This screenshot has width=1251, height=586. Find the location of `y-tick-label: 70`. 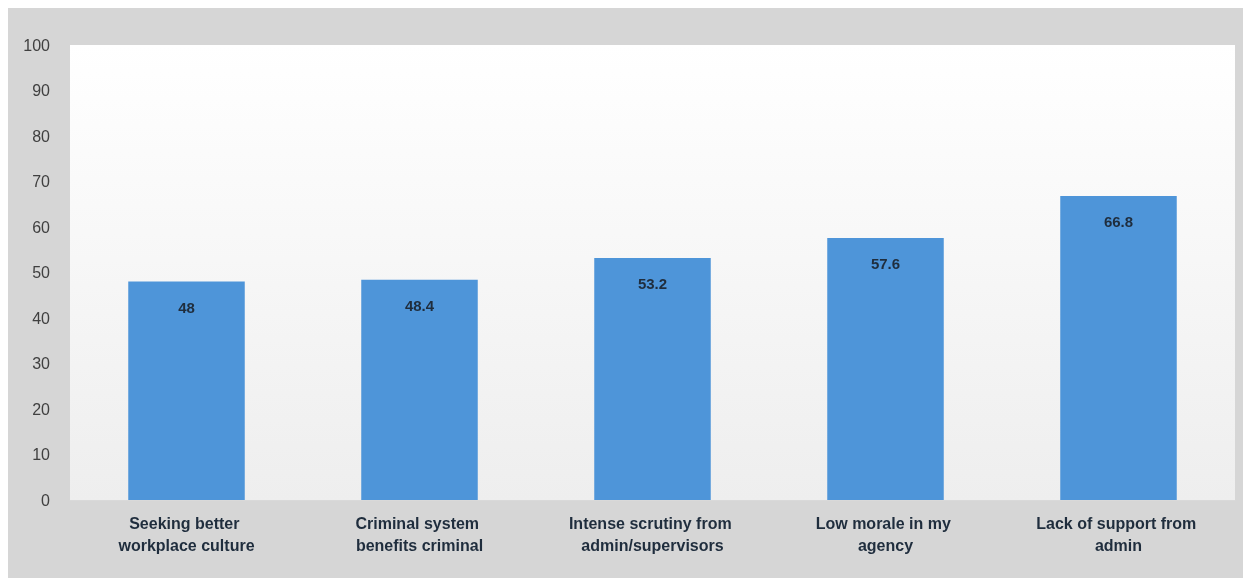

y-tick-label: 70 is located at coordinates (41, 181).